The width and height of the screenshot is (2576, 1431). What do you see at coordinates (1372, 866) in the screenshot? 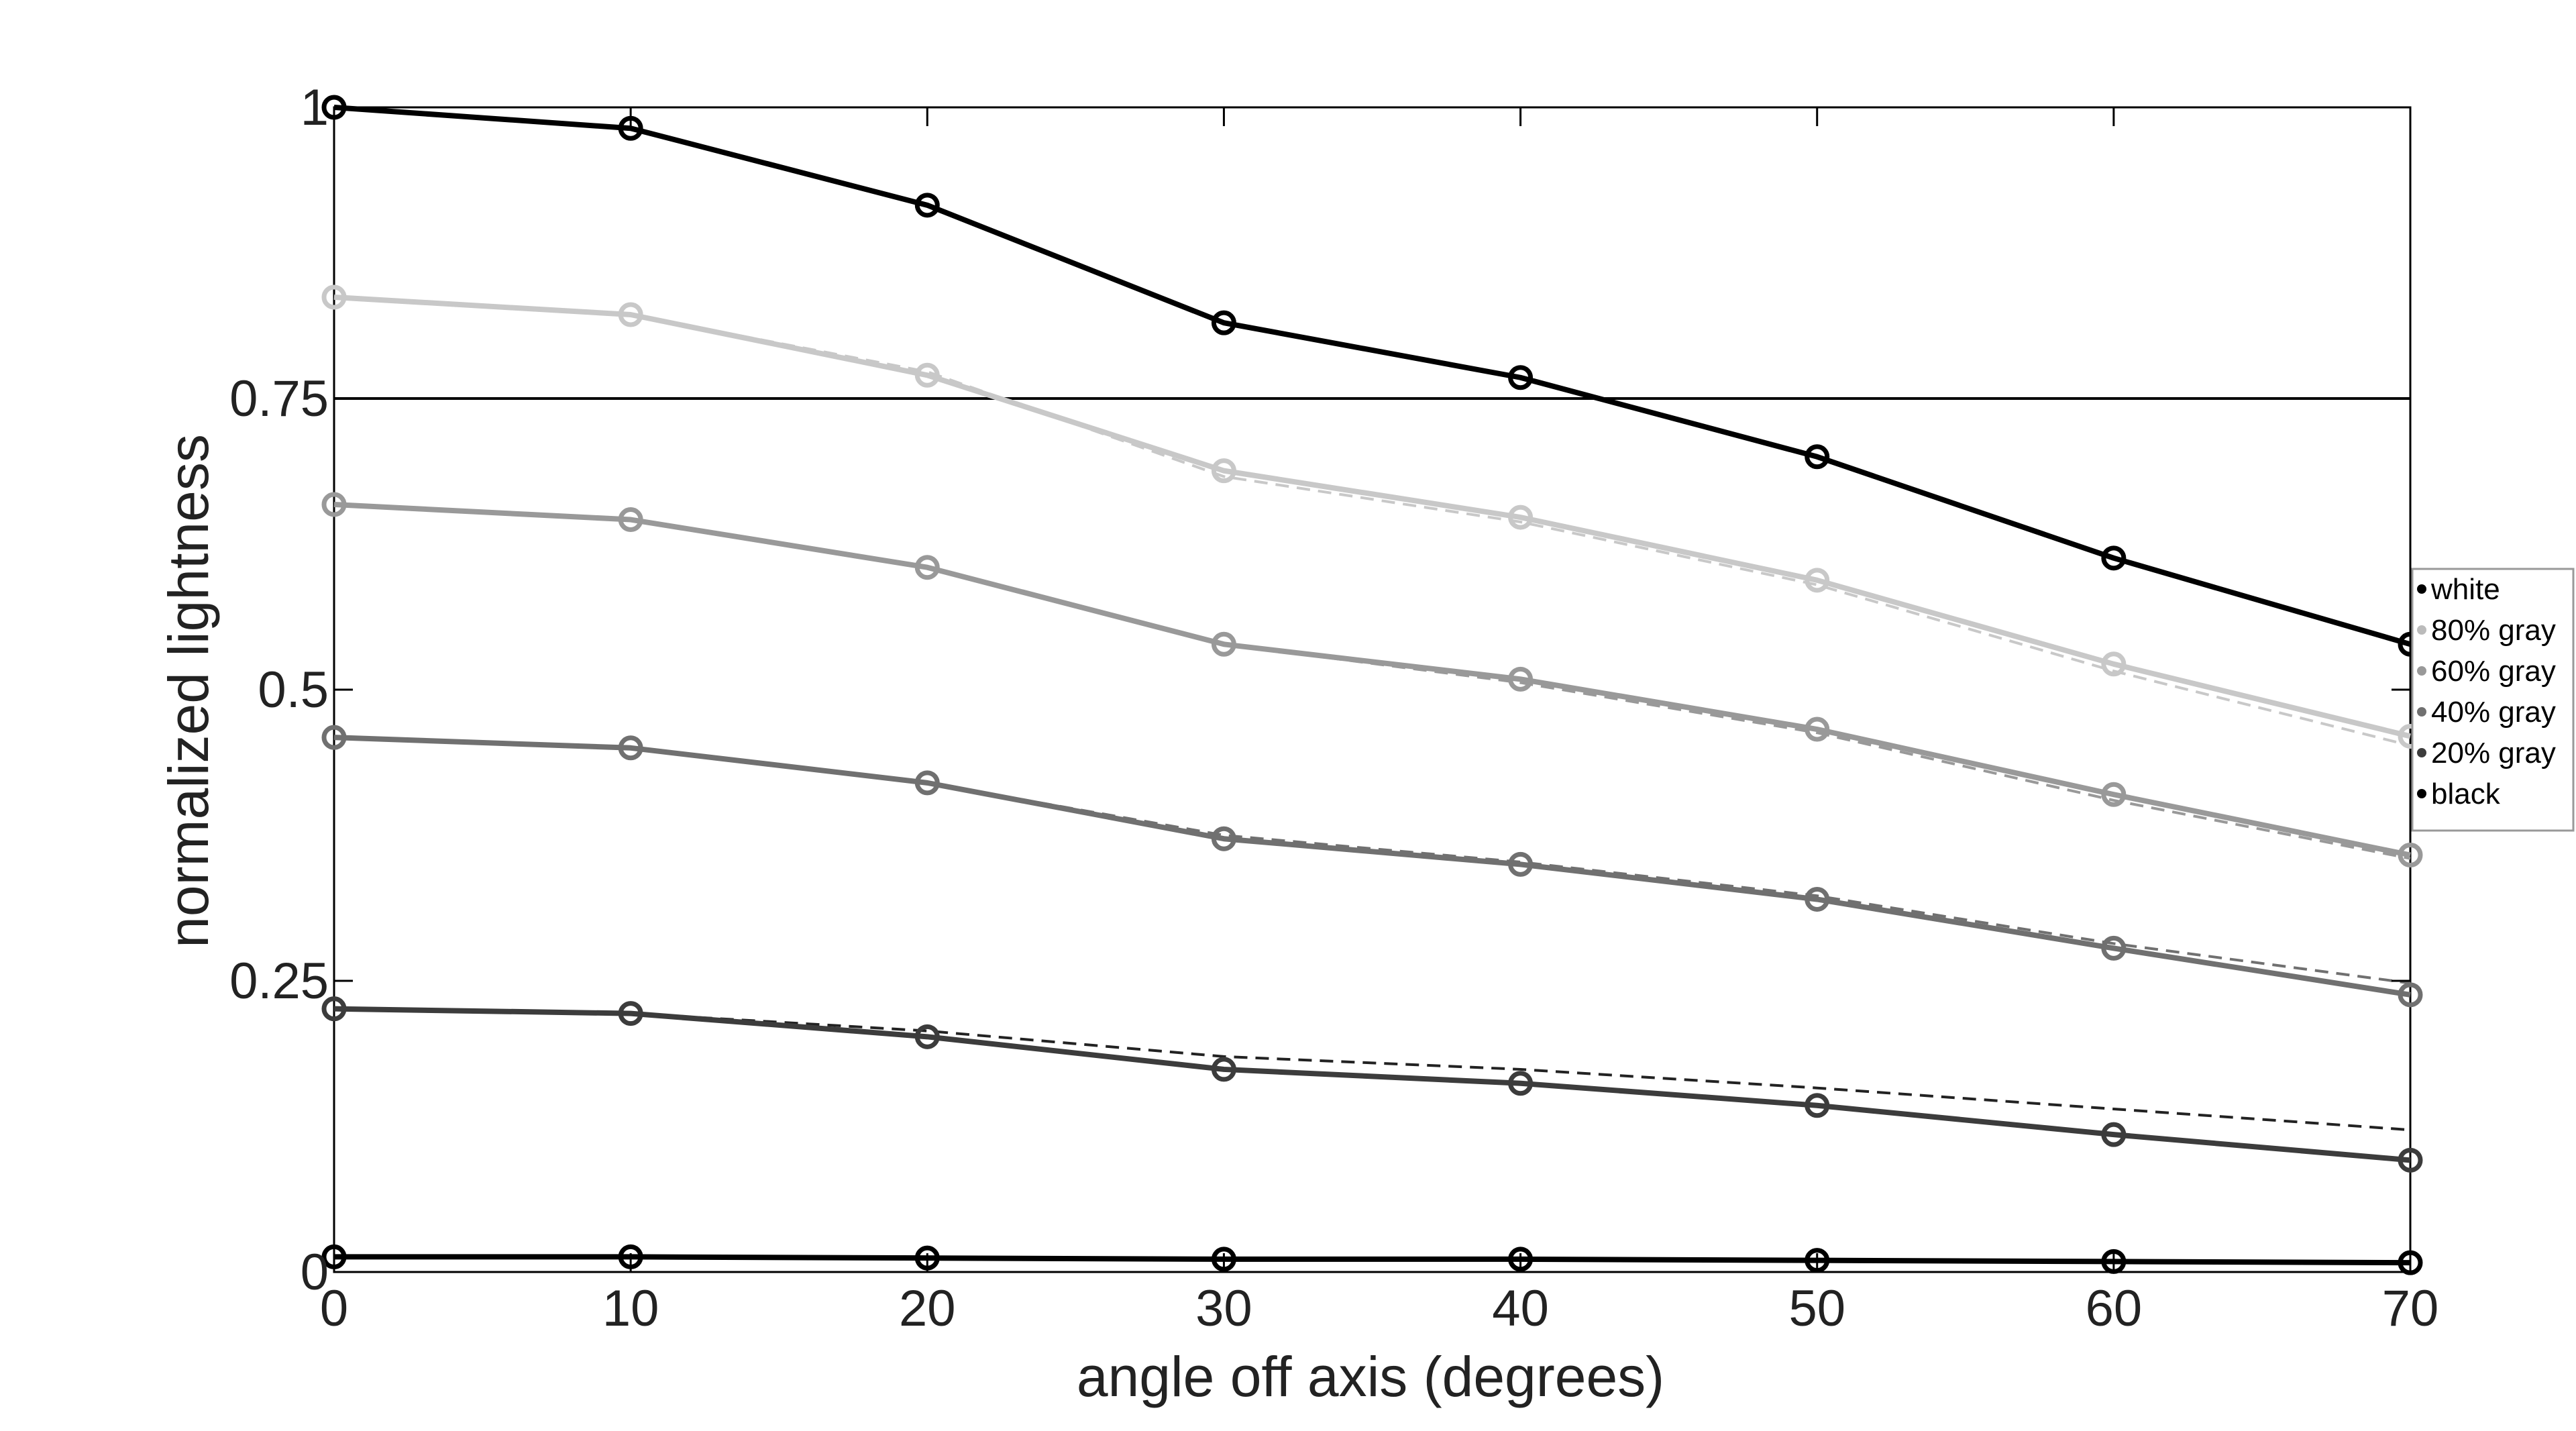
I see `series-line-40-gray` at bounding box center [1372, 866].